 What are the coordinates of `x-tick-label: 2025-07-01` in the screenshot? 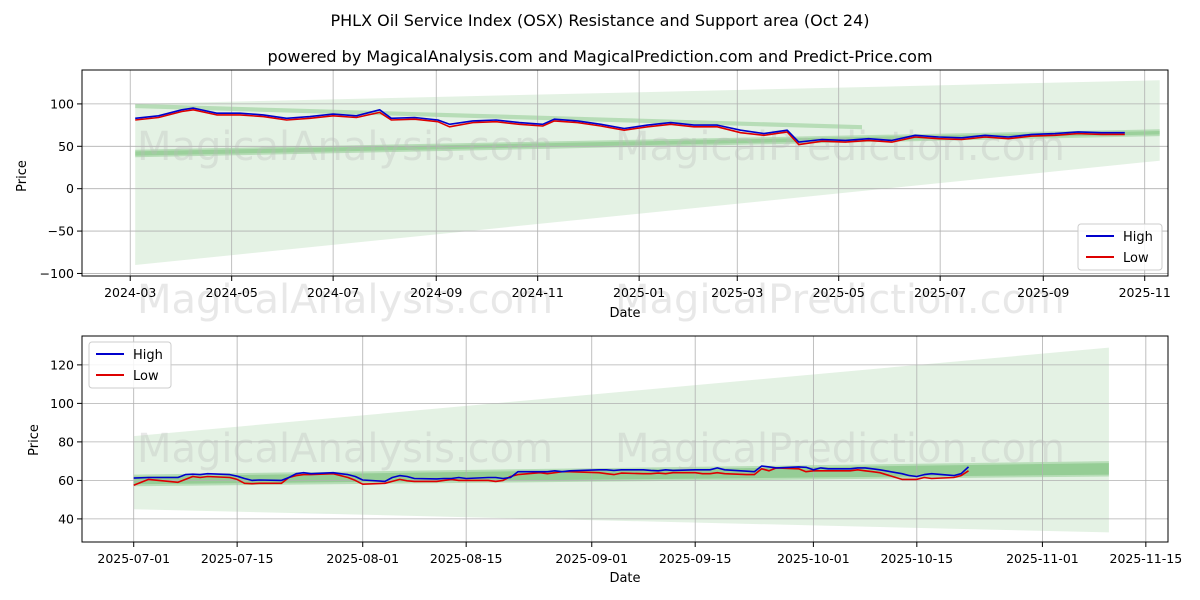 It's located at (133, 558).